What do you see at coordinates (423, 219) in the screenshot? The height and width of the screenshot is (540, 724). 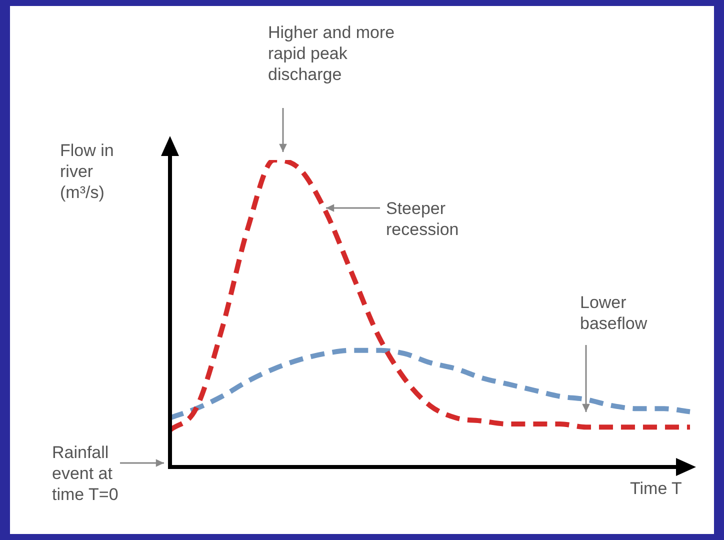 I see `annotation: Steeper recession` at bounding box center [423, 219].